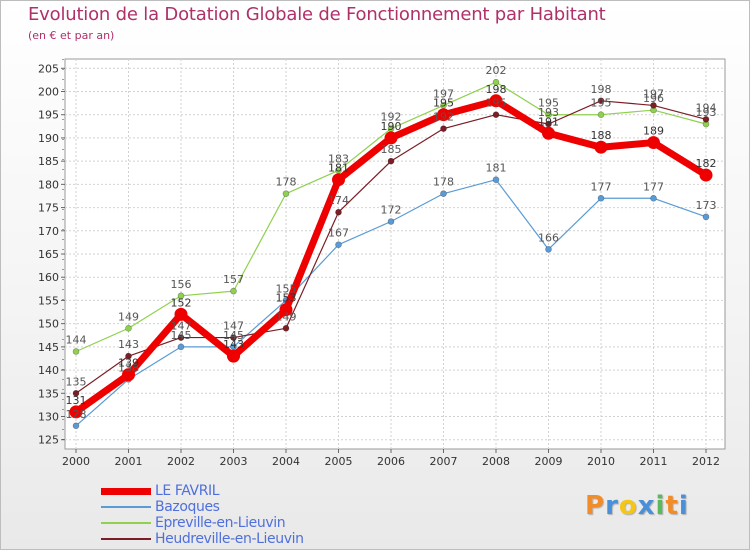 This screenshot has height=550, width=750. Describe the element at coordinates (548, 237) in the screenshot. I see `data-label: 166` at that location.